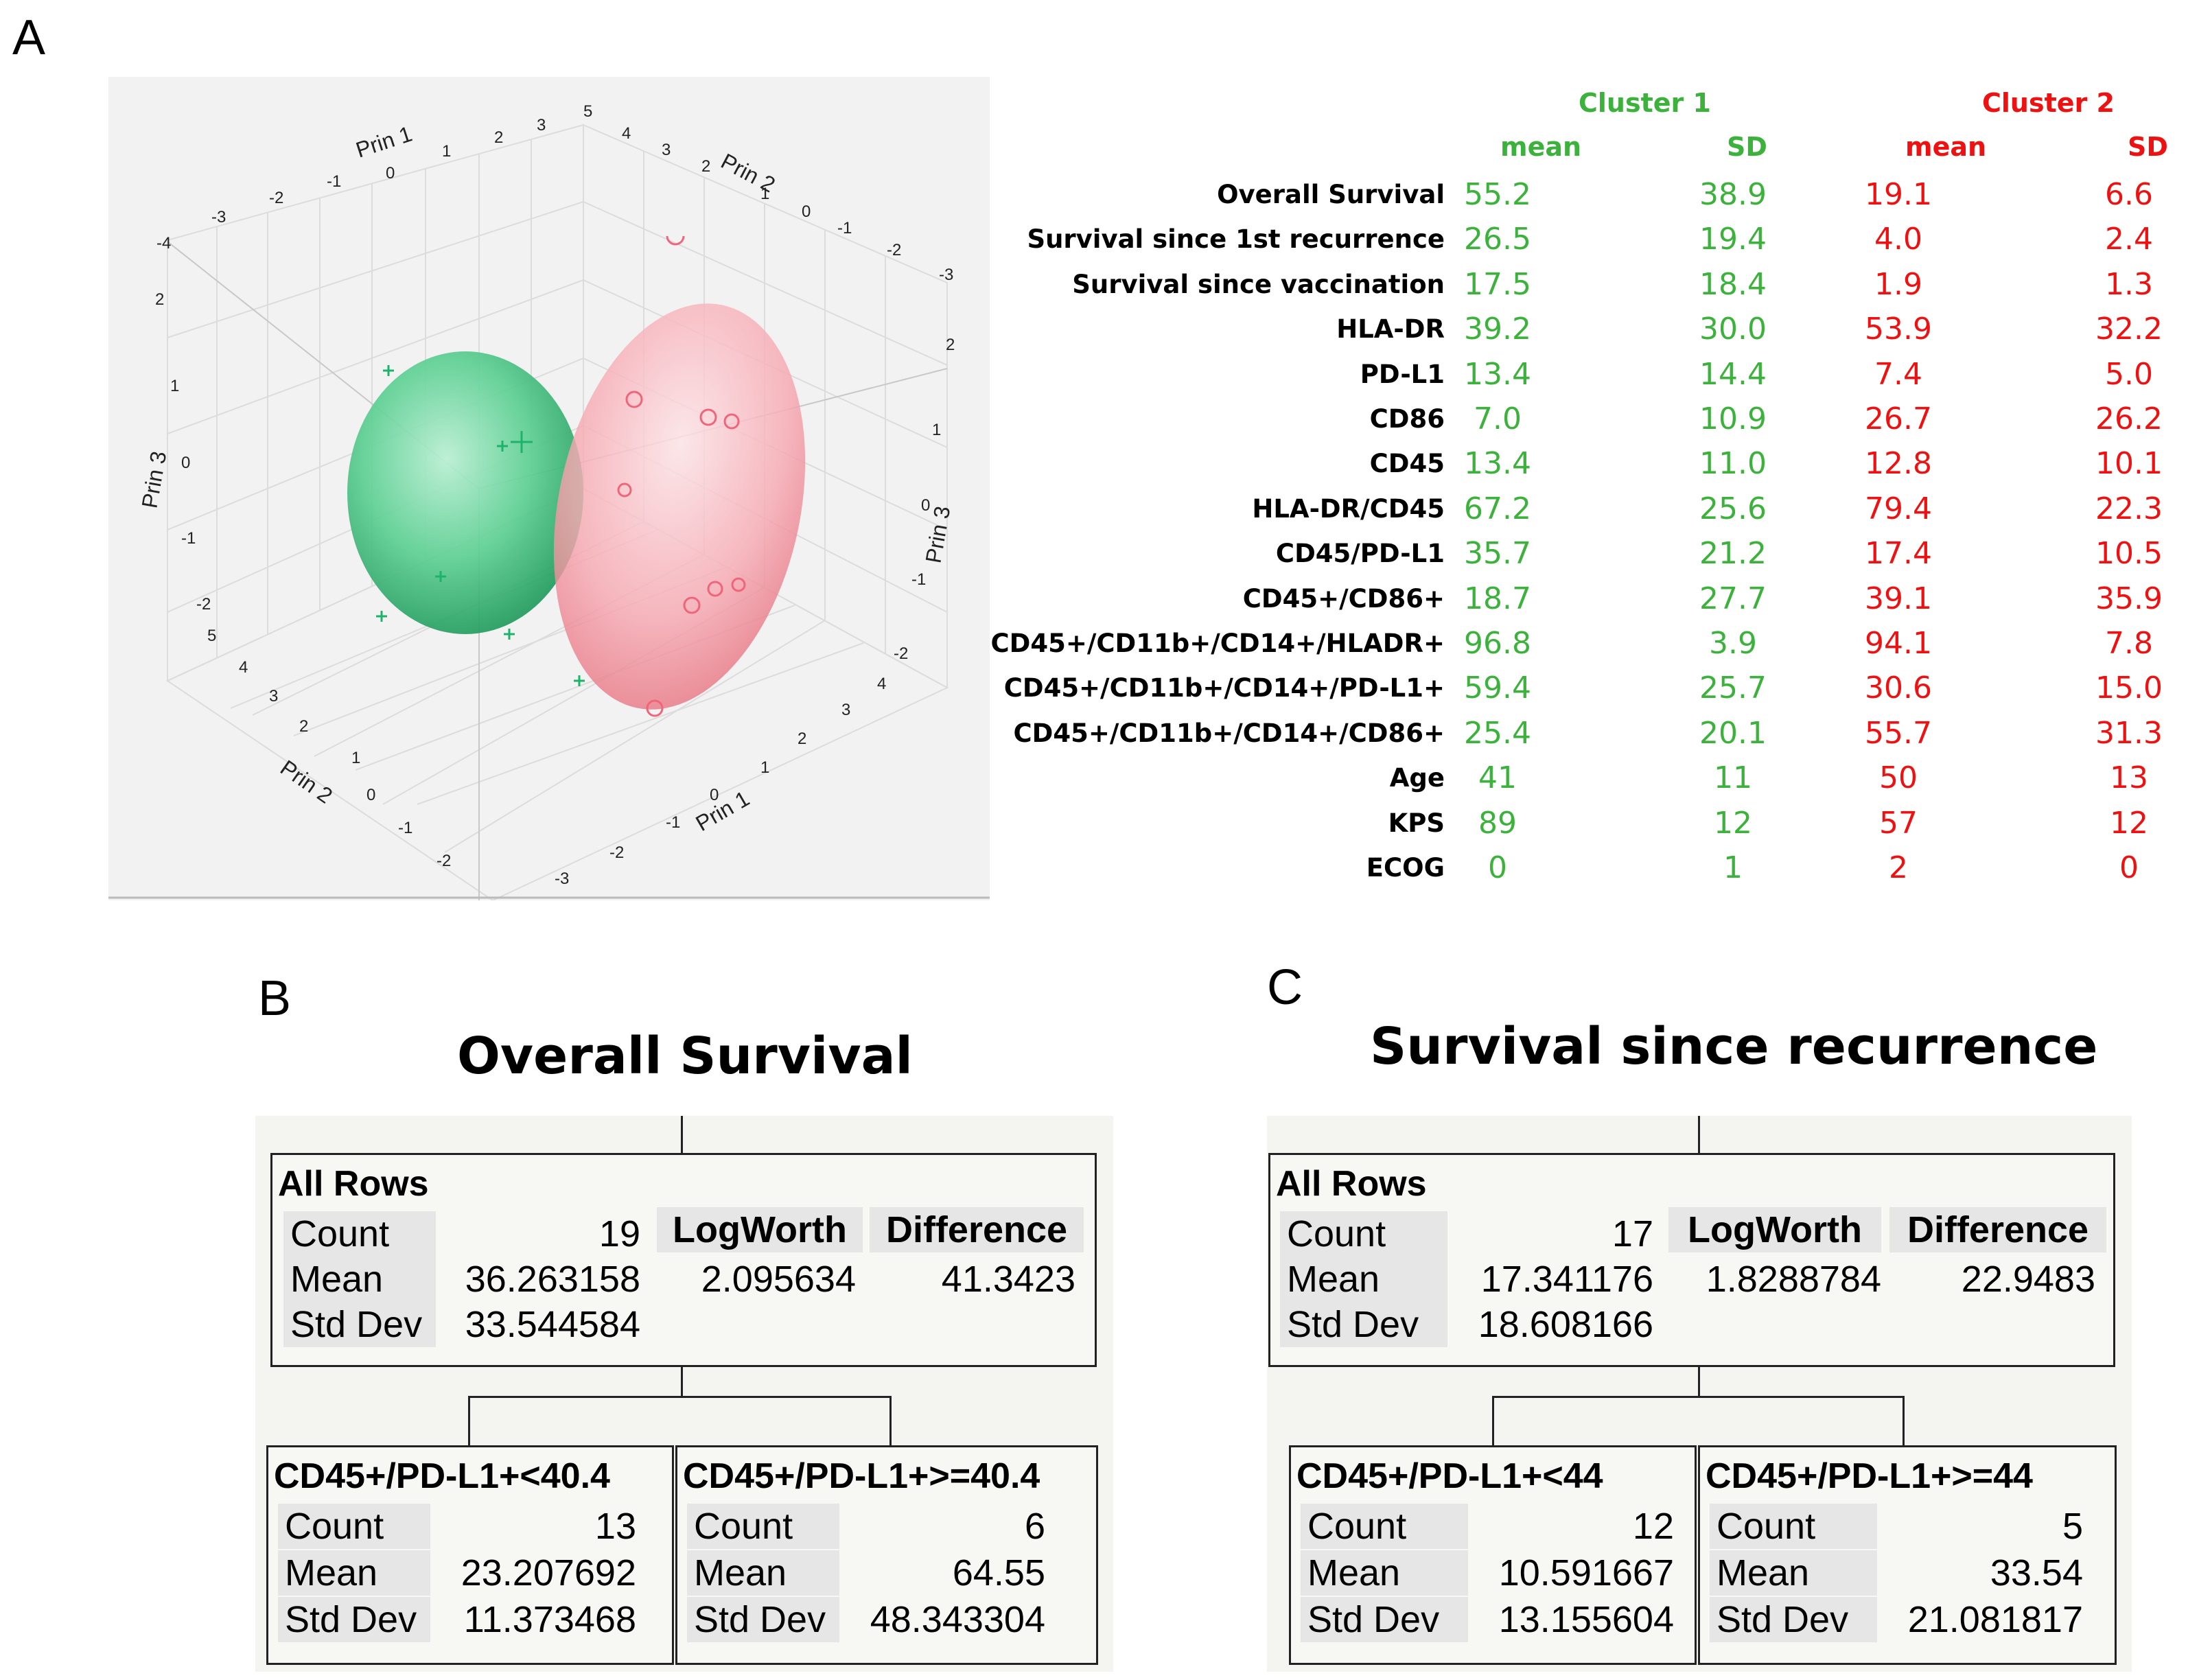 The image size is (2199, 1680). Describe the element at coordinates (1236, 239) in the screenshot. I see `row-label: Survival since 1st recurrence` at that location.